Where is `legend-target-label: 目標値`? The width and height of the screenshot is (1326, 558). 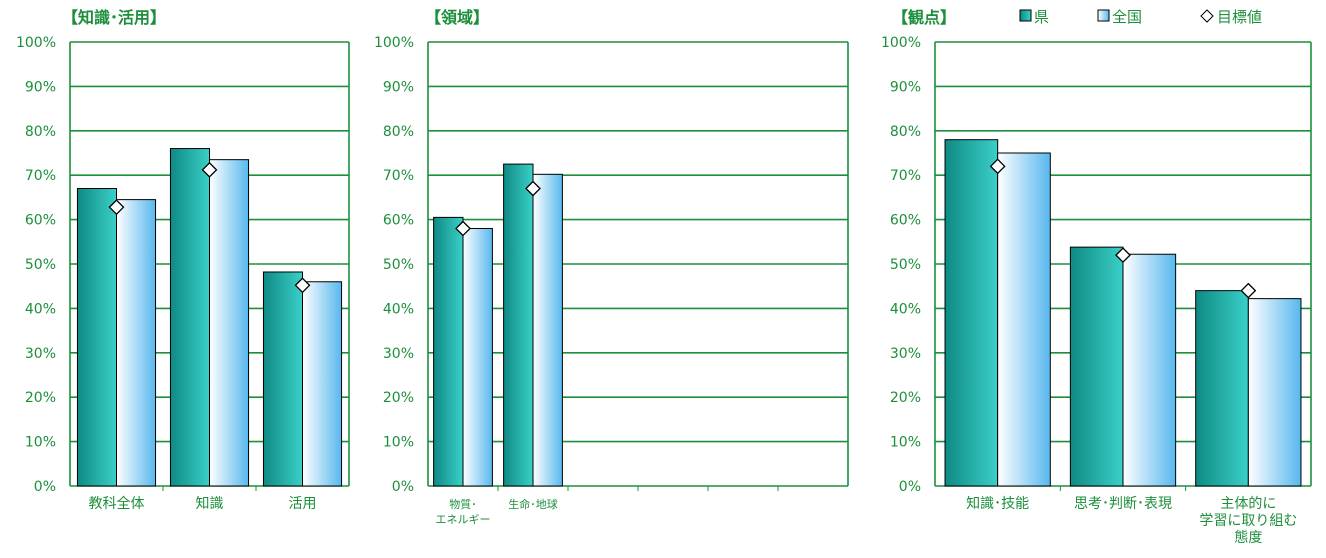 legend-target-label: 目標値 is located at coordinates (1239, 17).